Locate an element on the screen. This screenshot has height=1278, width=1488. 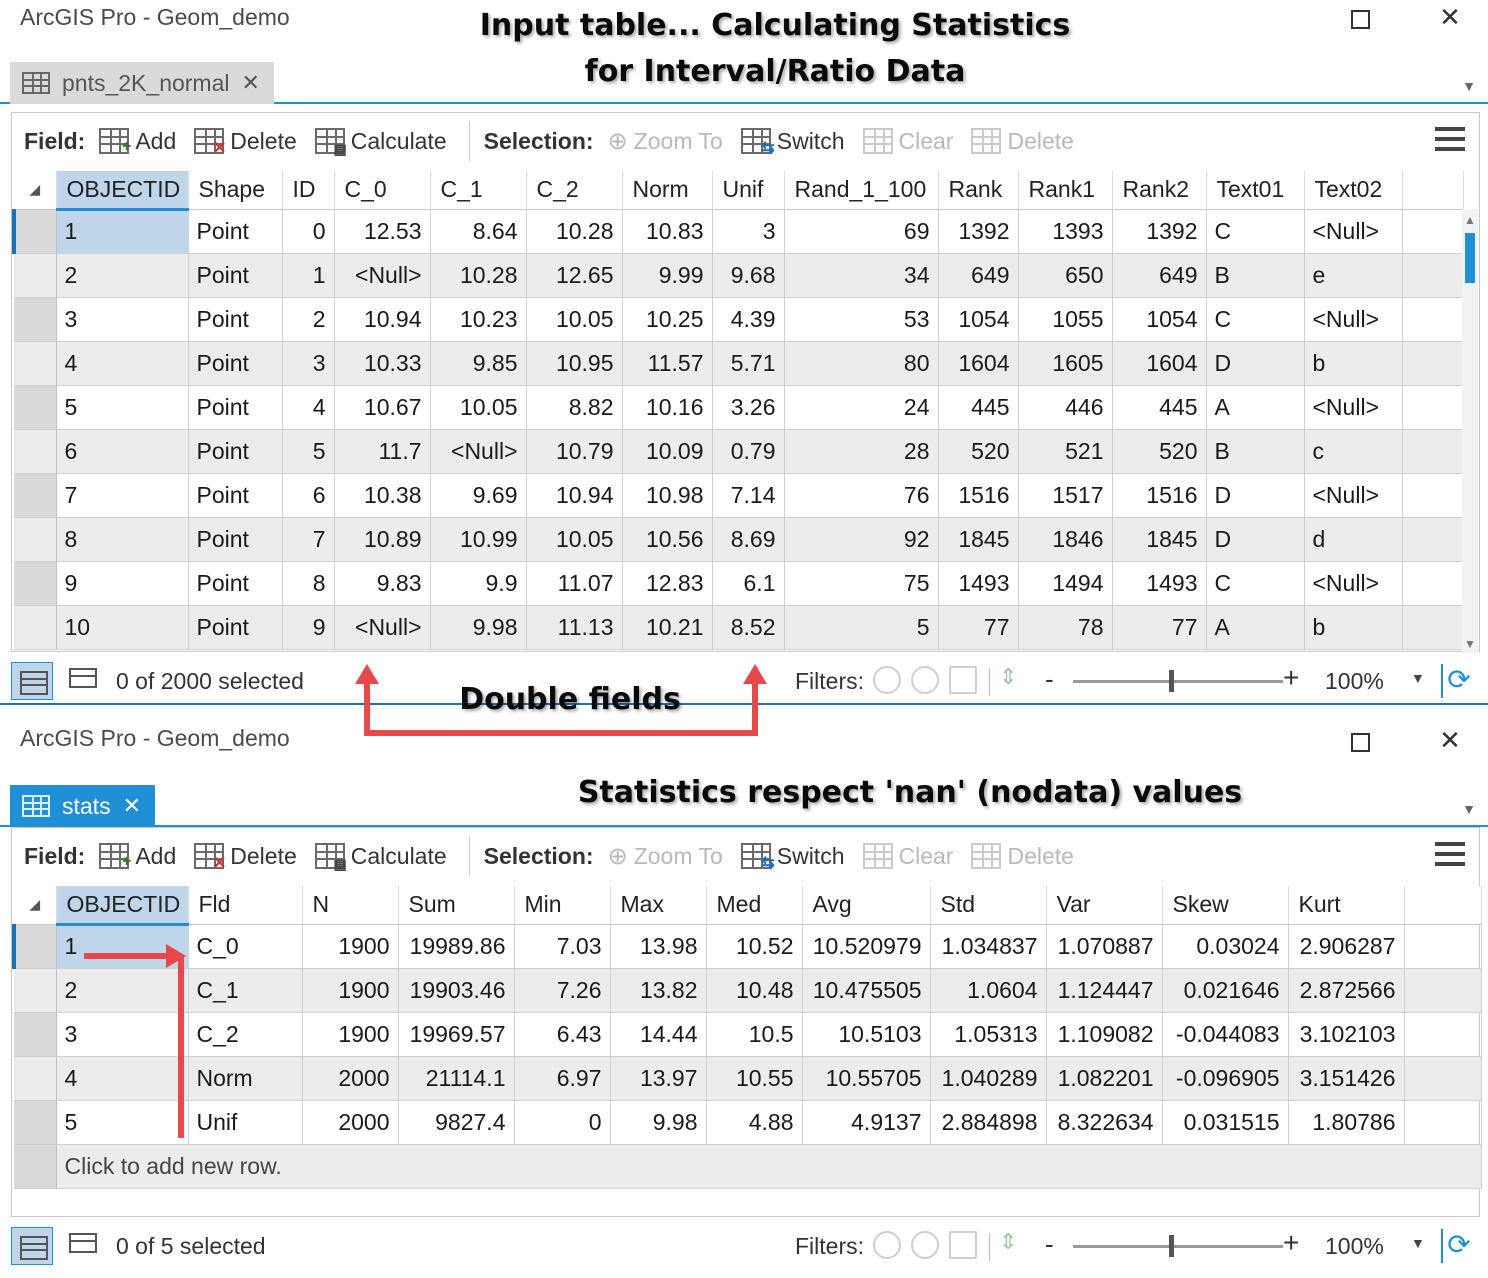
table-cell: Norm is located at coordinates (245, 1078).